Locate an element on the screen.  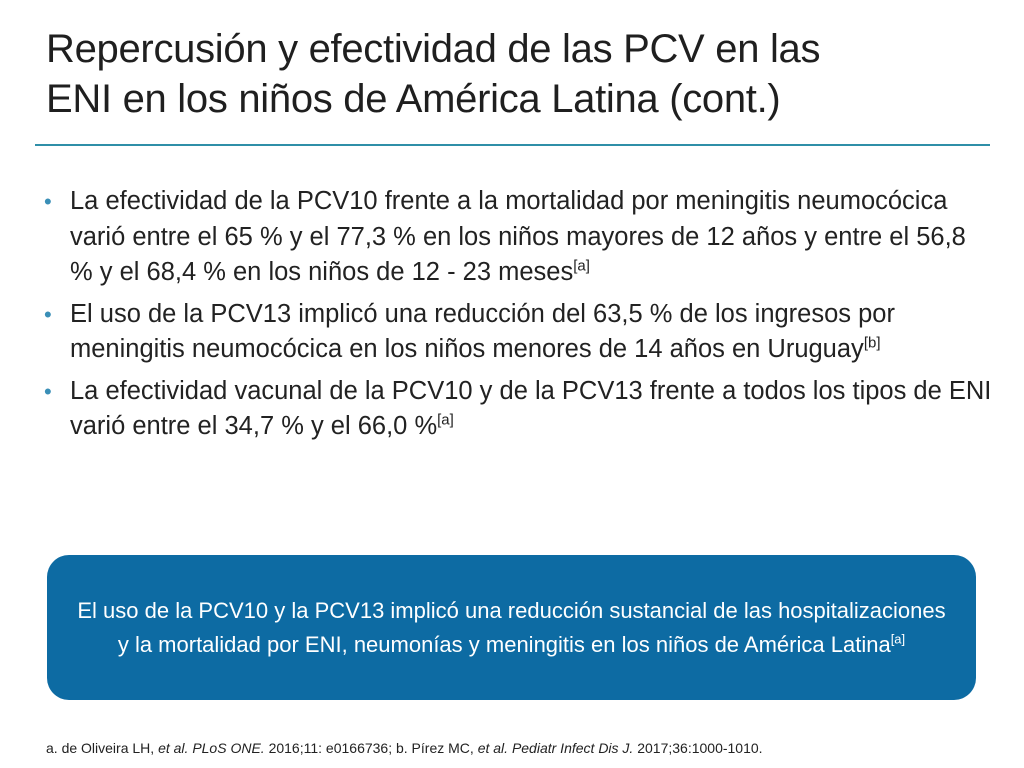
reference-b-journal: Pediatr Infect Dis J. is located at coordinates (572, 748).